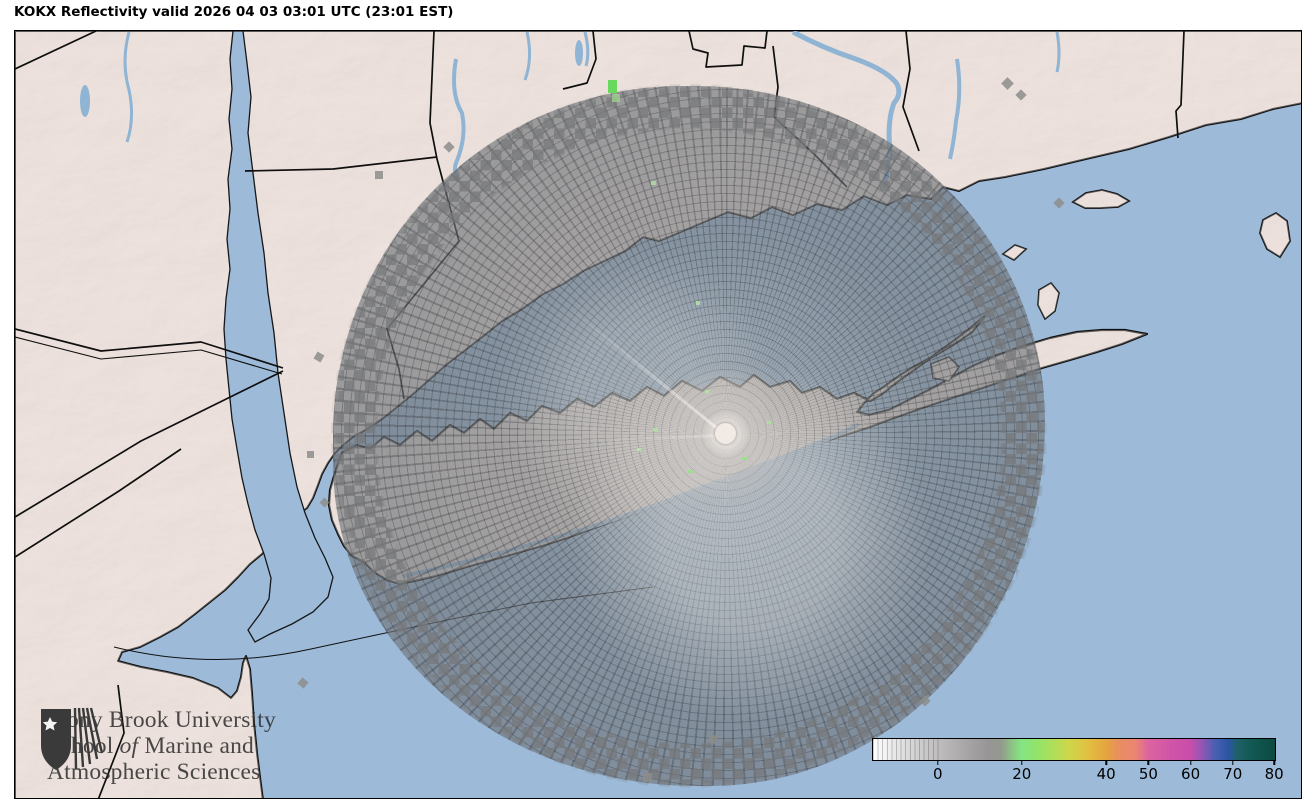 The image size is (1316, 811). I want to click on hudson-river, so click(278, 337).